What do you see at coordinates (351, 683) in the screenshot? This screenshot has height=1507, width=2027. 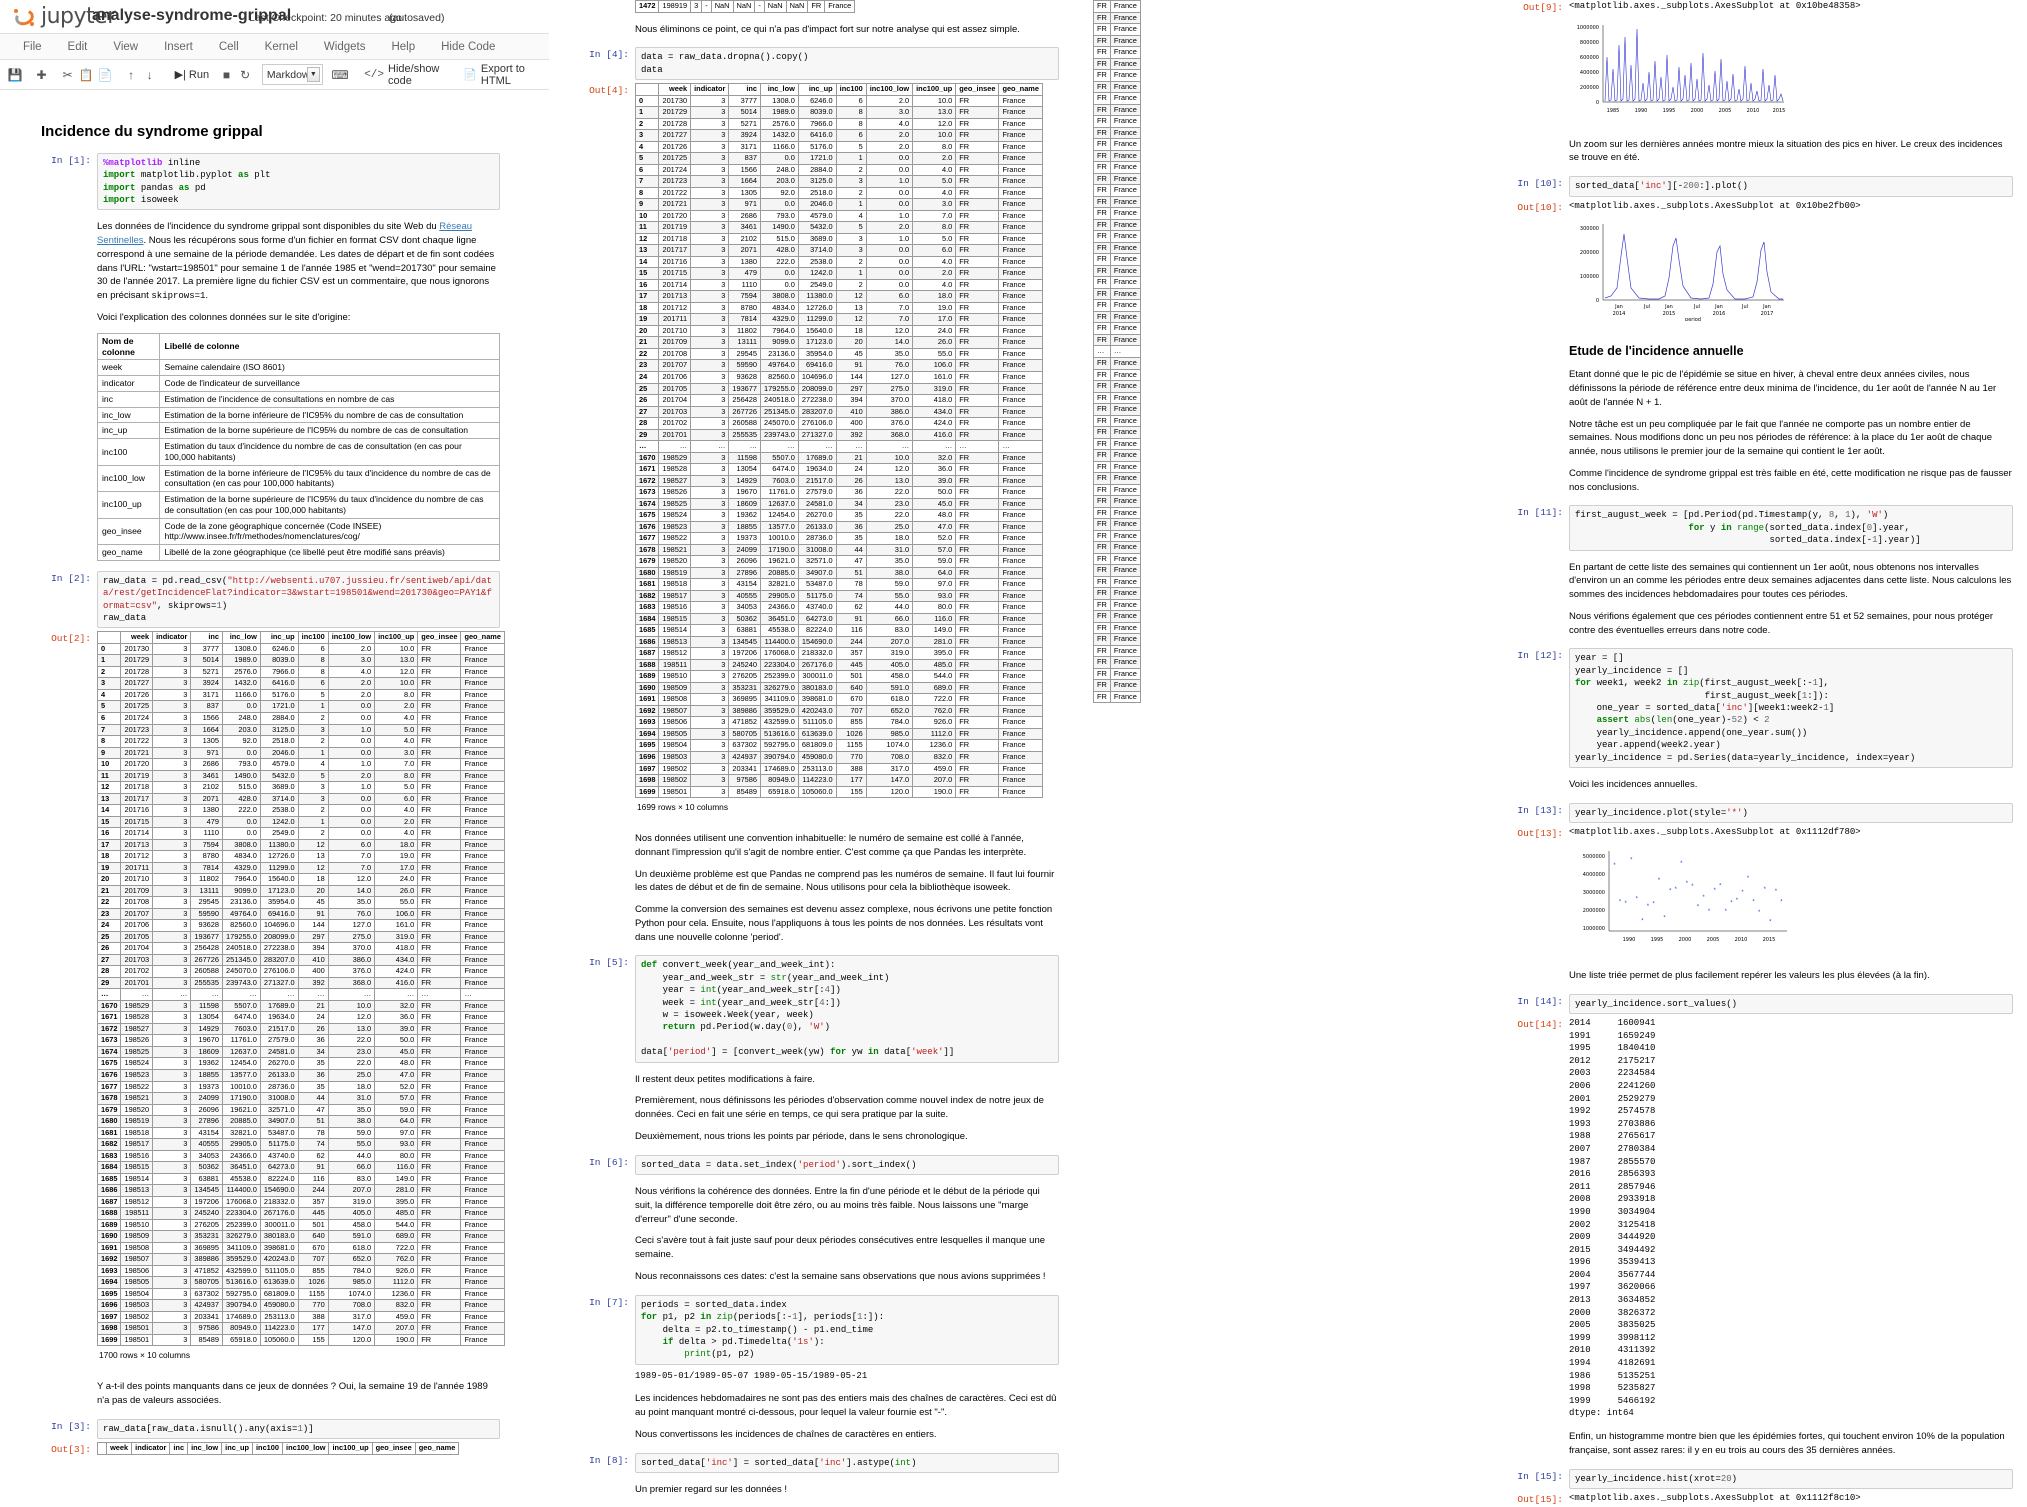 I see `df-cell: 2.0` at bounding box center [351, 683].